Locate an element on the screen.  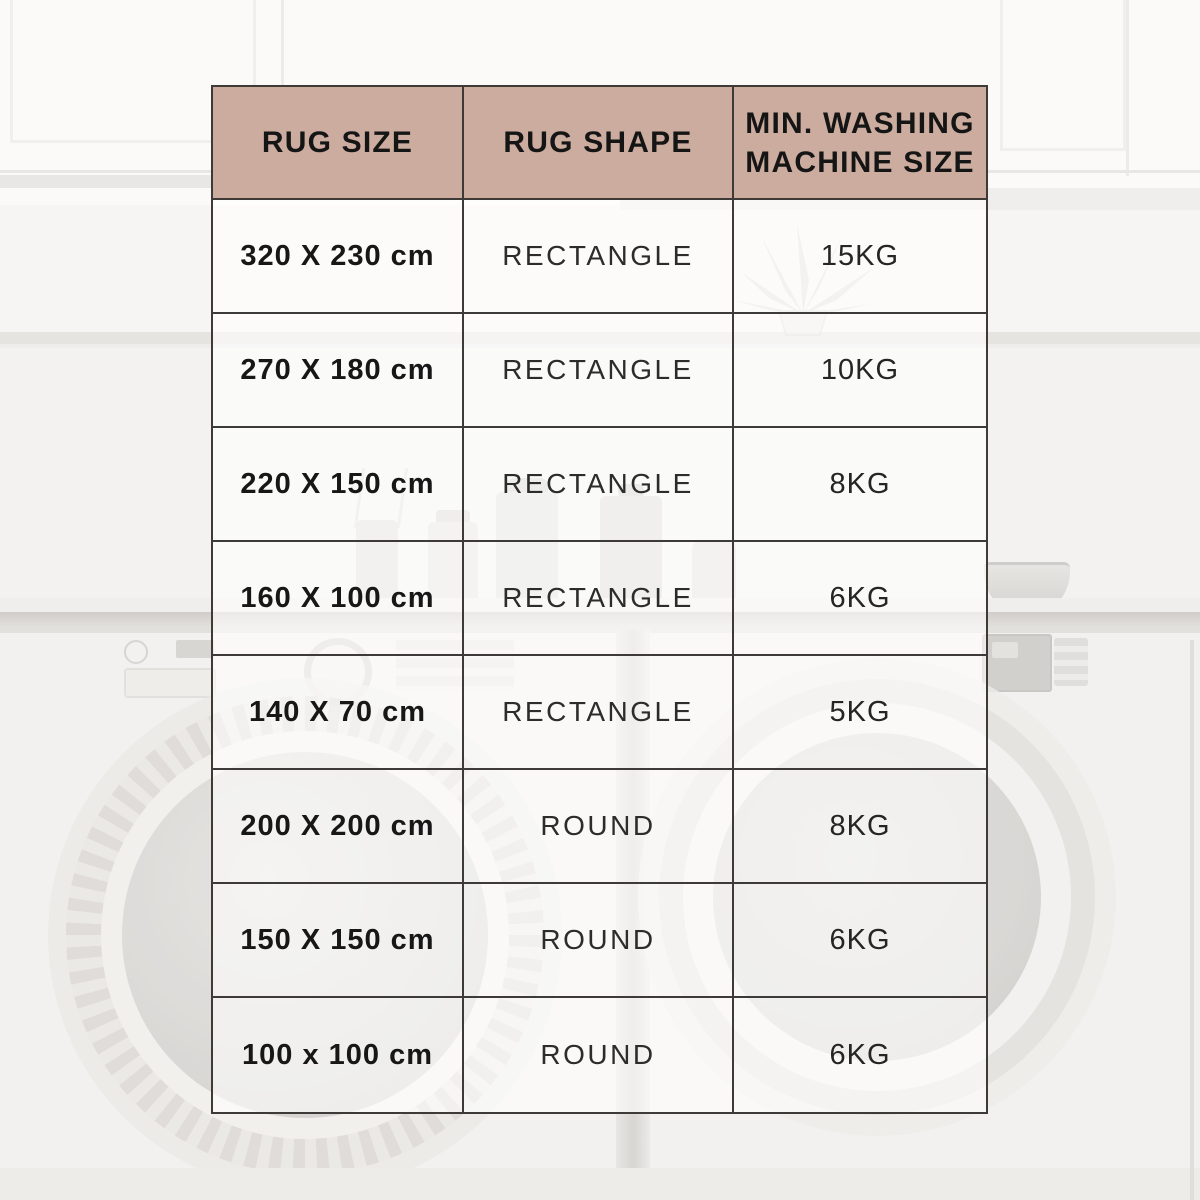
detergent-drawer is located at coordinates (170, 683).